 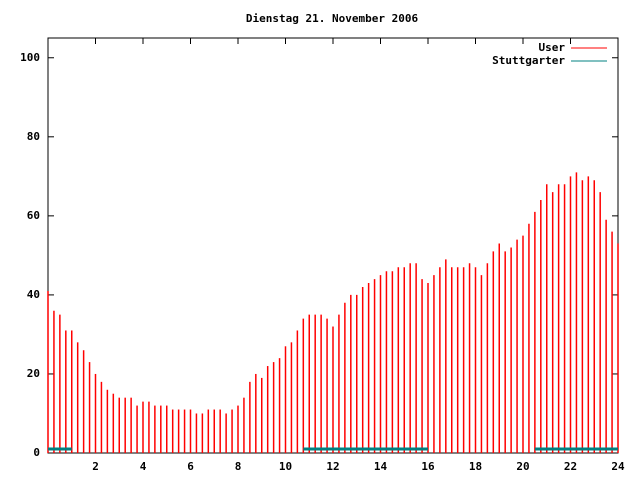 What do you see at coordinates (618, 466) in the screenshot?
I see `x-tick-label: 24` at bounding box center [618, 466].